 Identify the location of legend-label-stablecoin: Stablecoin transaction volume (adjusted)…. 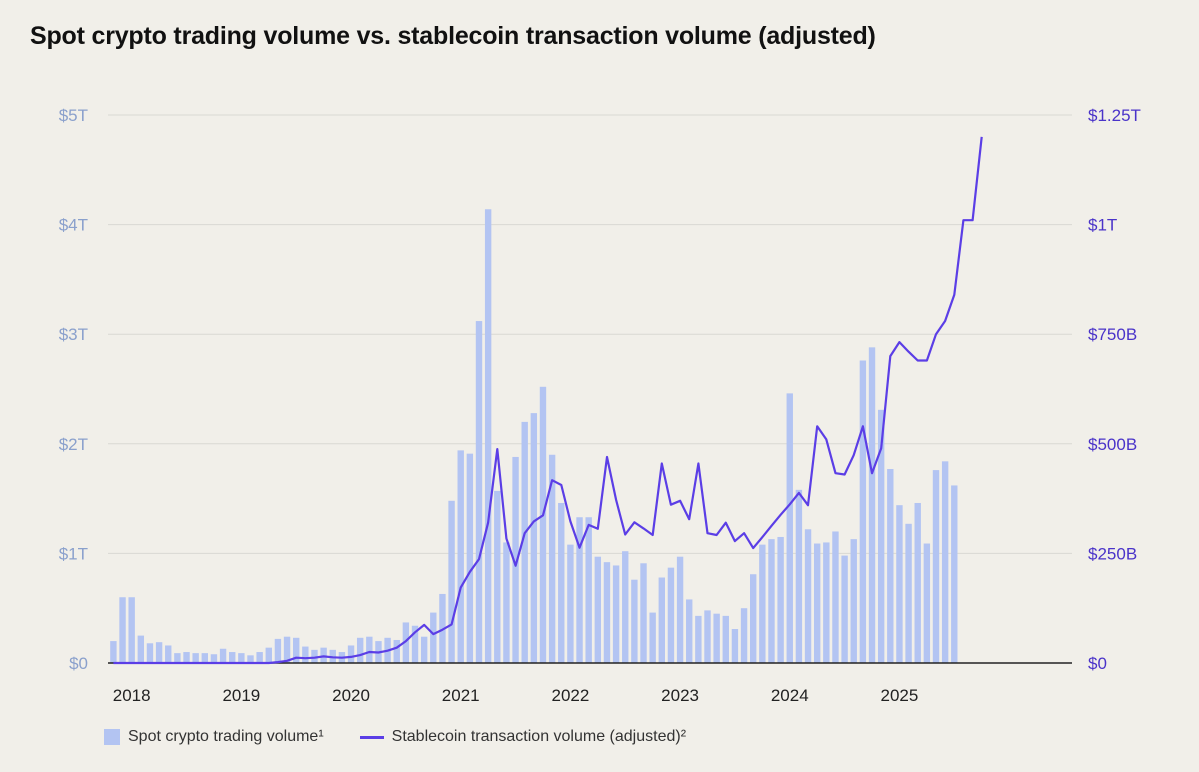
(539, 736).